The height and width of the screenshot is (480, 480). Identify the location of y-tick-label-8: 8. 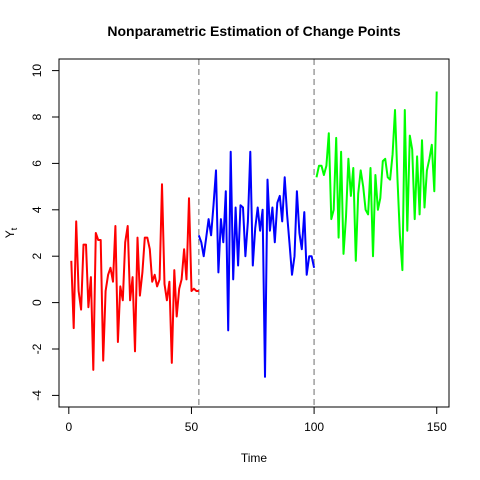
(37, 116).